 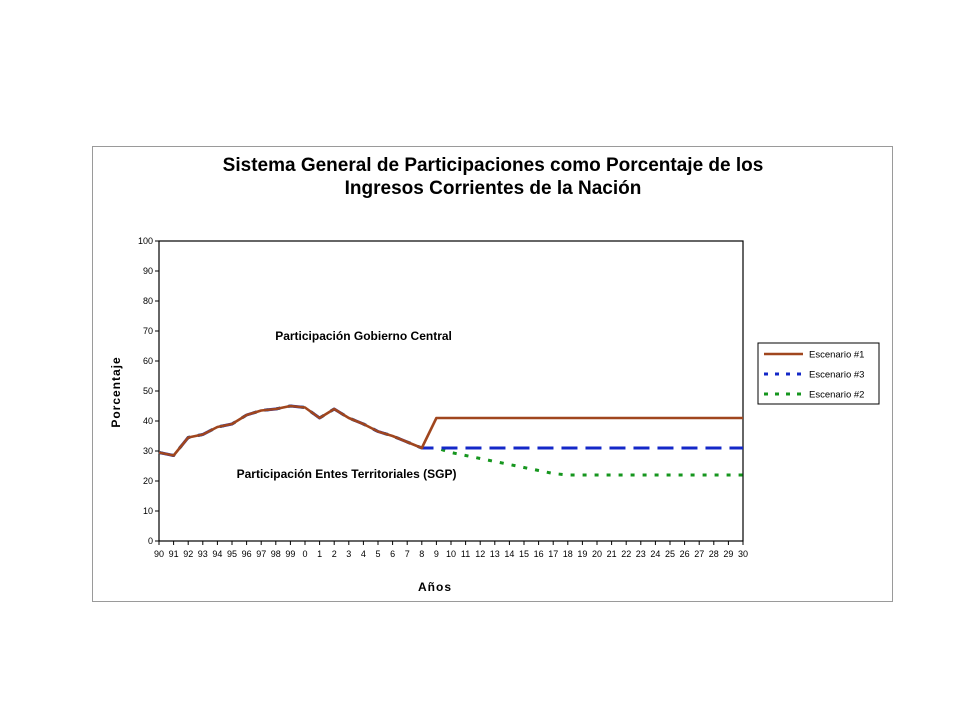 I want to click on legend-label: Escenario #2, so click(x=836, y=395).